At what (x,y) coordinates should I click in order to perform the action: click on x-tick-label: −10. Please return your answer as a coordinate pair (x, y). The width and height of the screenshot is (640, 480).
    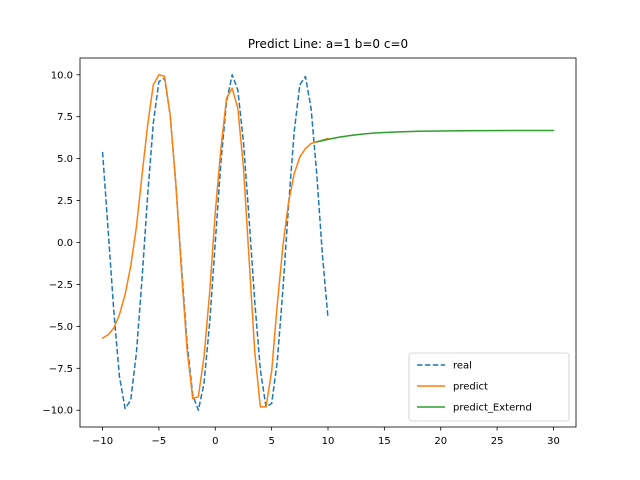
    Looking at the image, I should click on (102, 441).